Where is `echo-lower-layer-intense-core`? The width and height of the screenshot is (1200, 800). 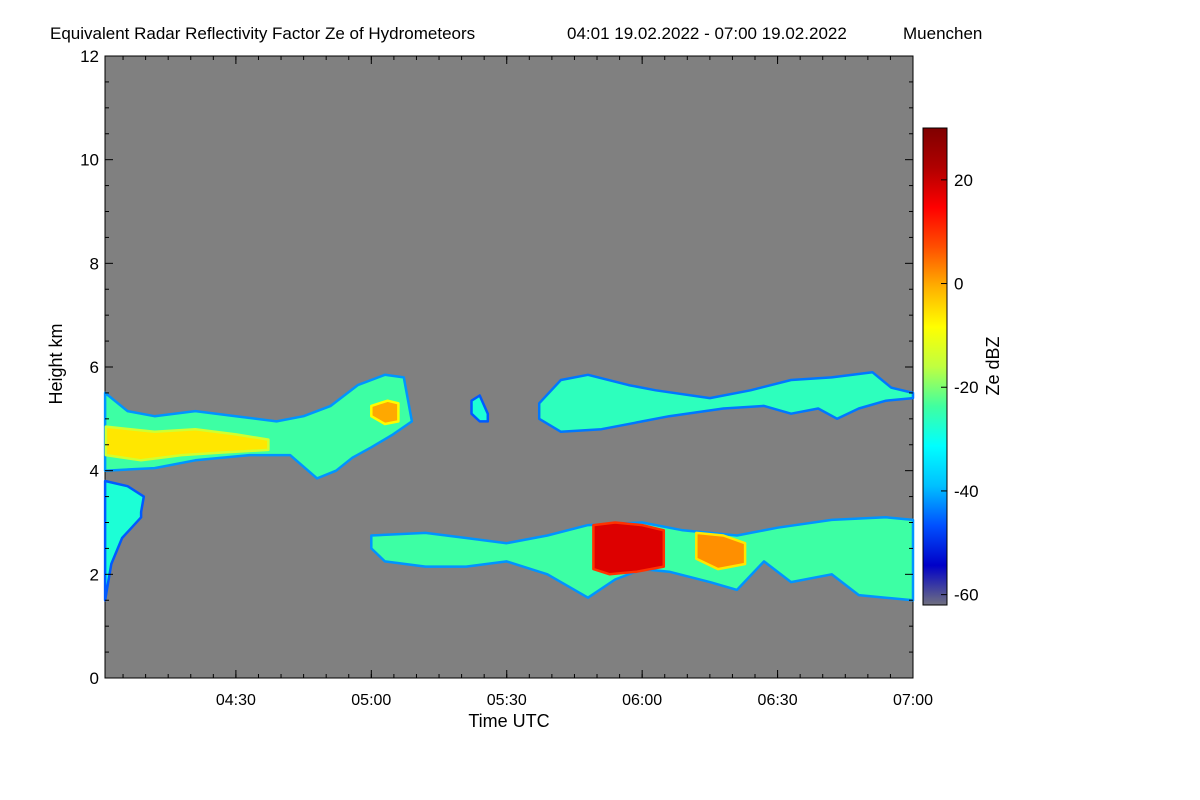 echo-lower-layer-intense-core is located at coordinates (629, 548).